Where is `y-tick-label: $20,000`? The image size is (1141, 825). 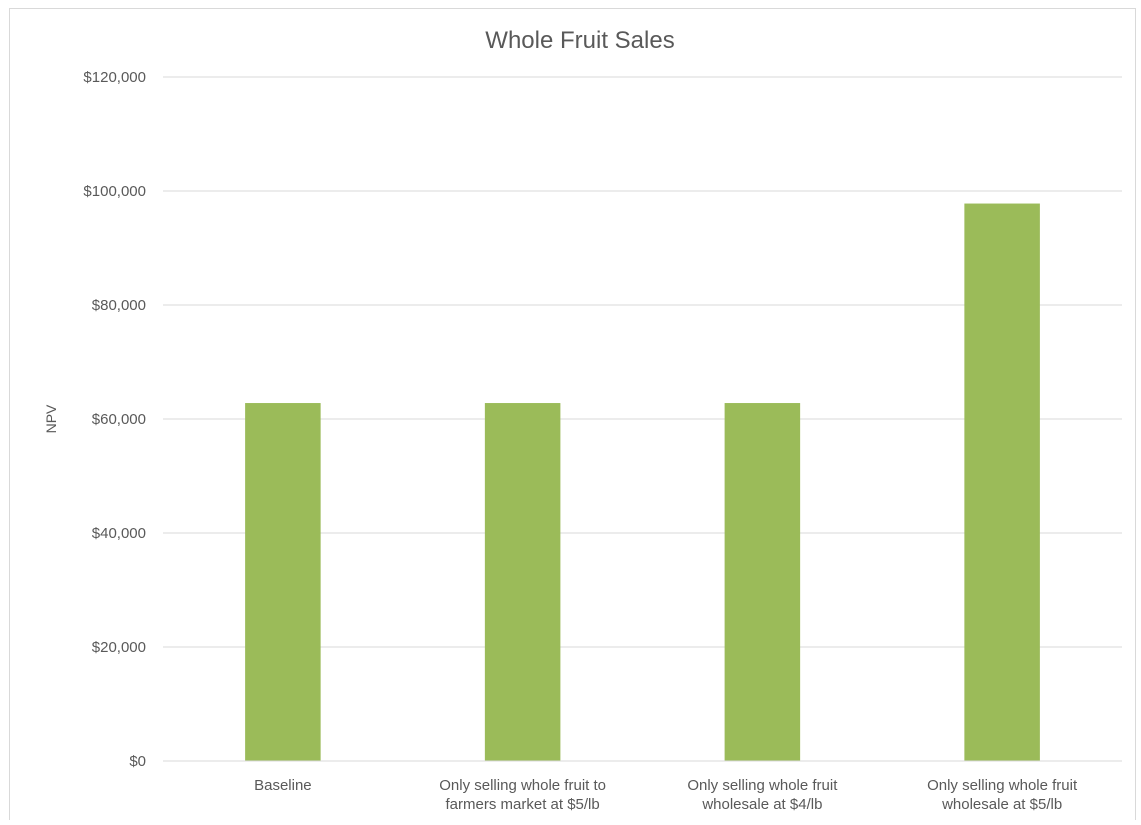 y-tick-label: $20,000 is located at coordinates (119, 647).